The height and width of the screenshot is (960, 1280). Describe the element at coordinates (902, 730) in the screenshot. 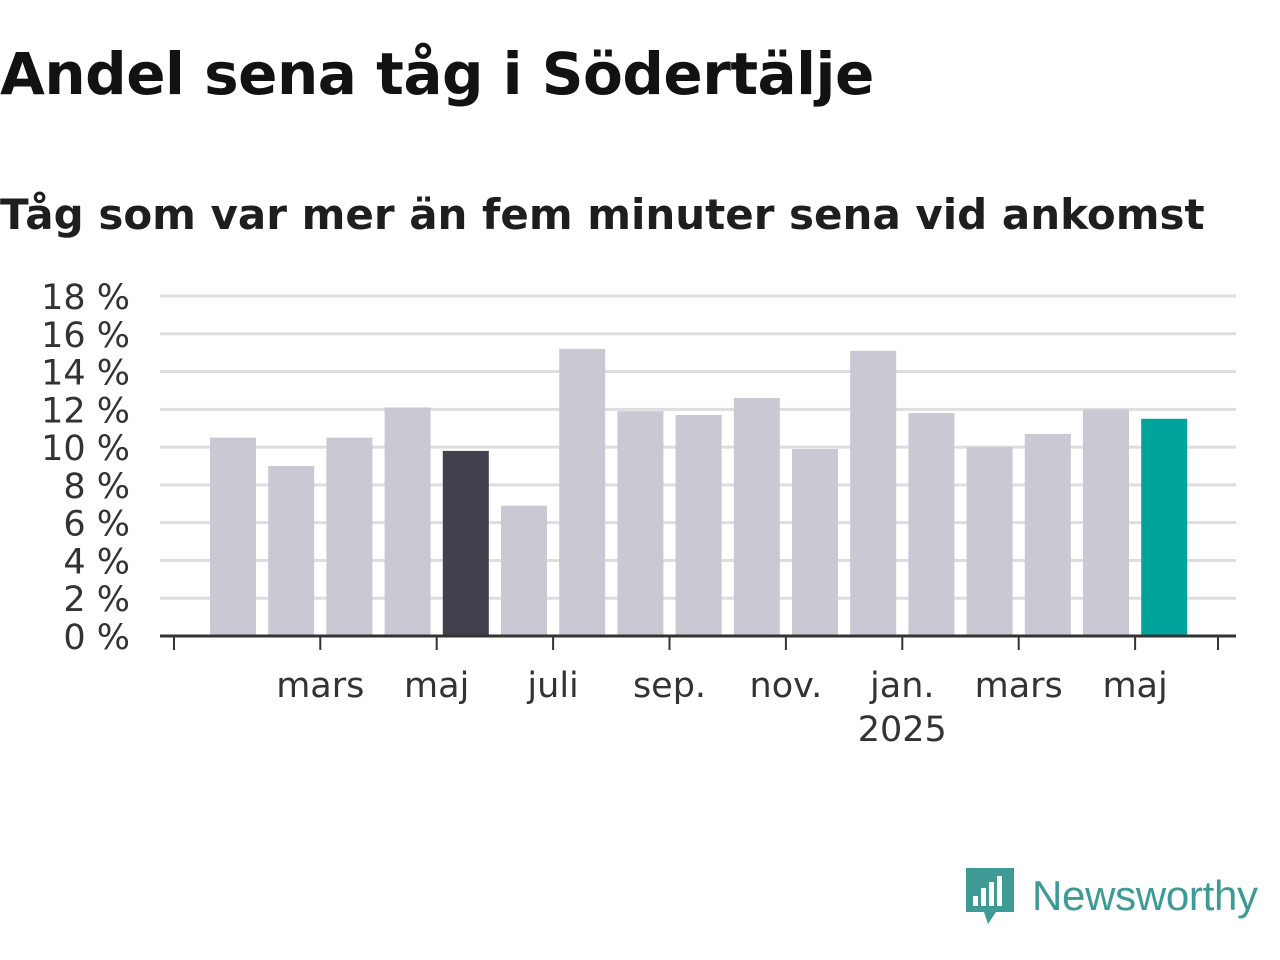

I see `x-tick-year-label: 2025` at that location.